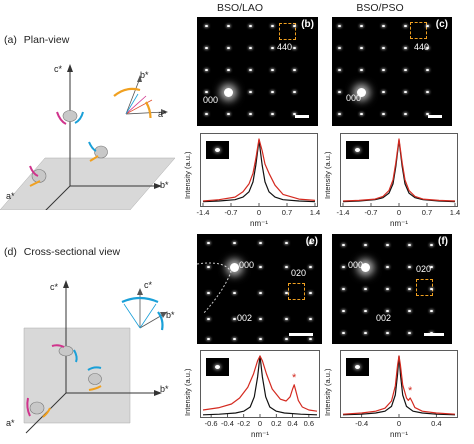  I want to click on x-tick-label: 1.4, so click(455, 212).